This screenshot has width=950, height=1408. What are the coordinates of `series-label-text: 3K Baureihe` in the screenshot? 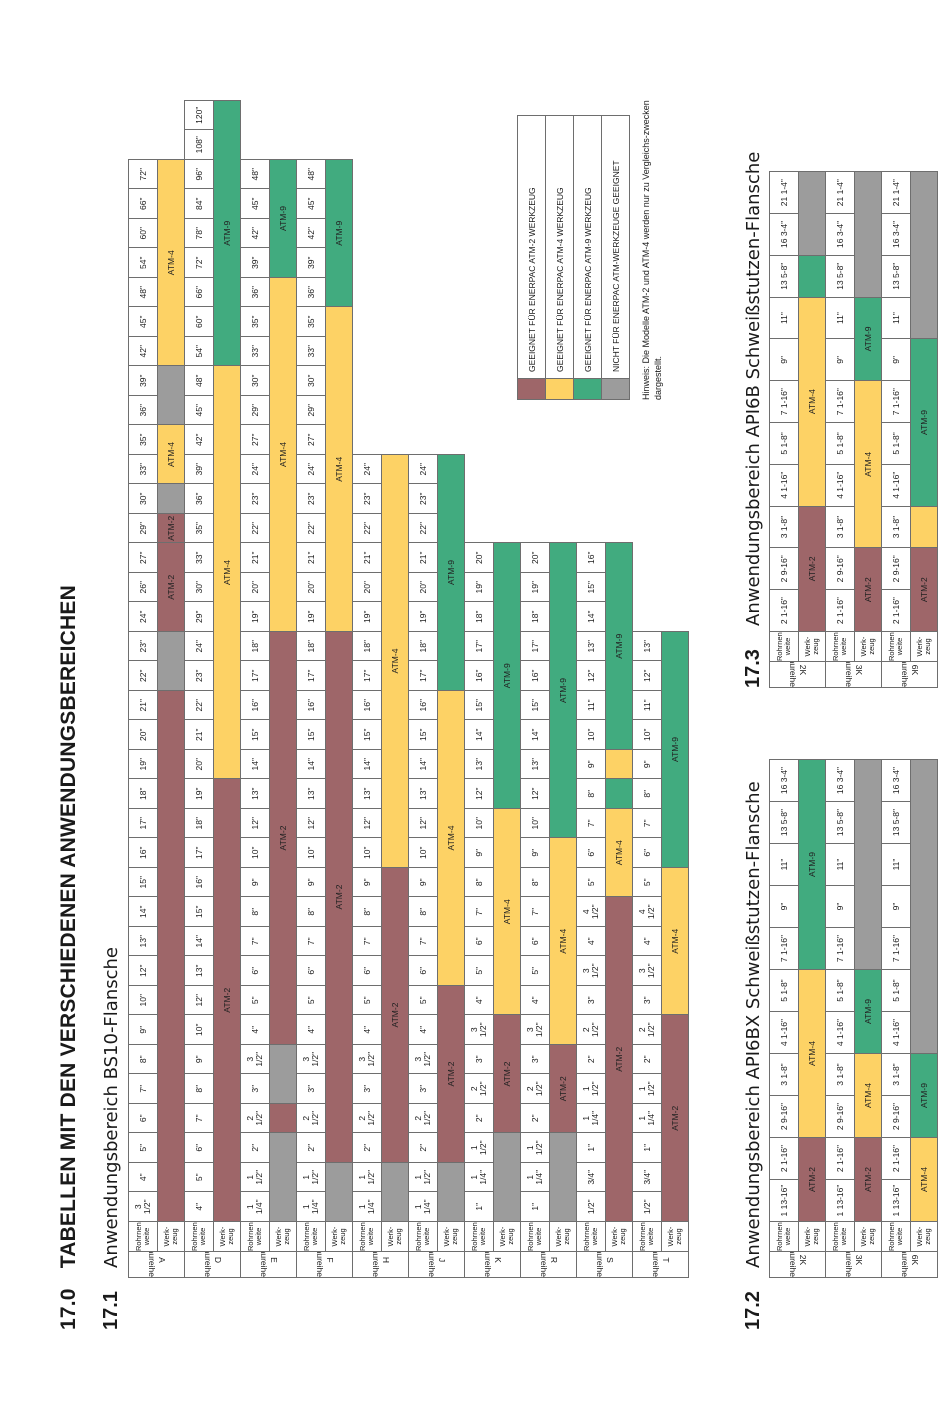 It's located at (854, 1265).